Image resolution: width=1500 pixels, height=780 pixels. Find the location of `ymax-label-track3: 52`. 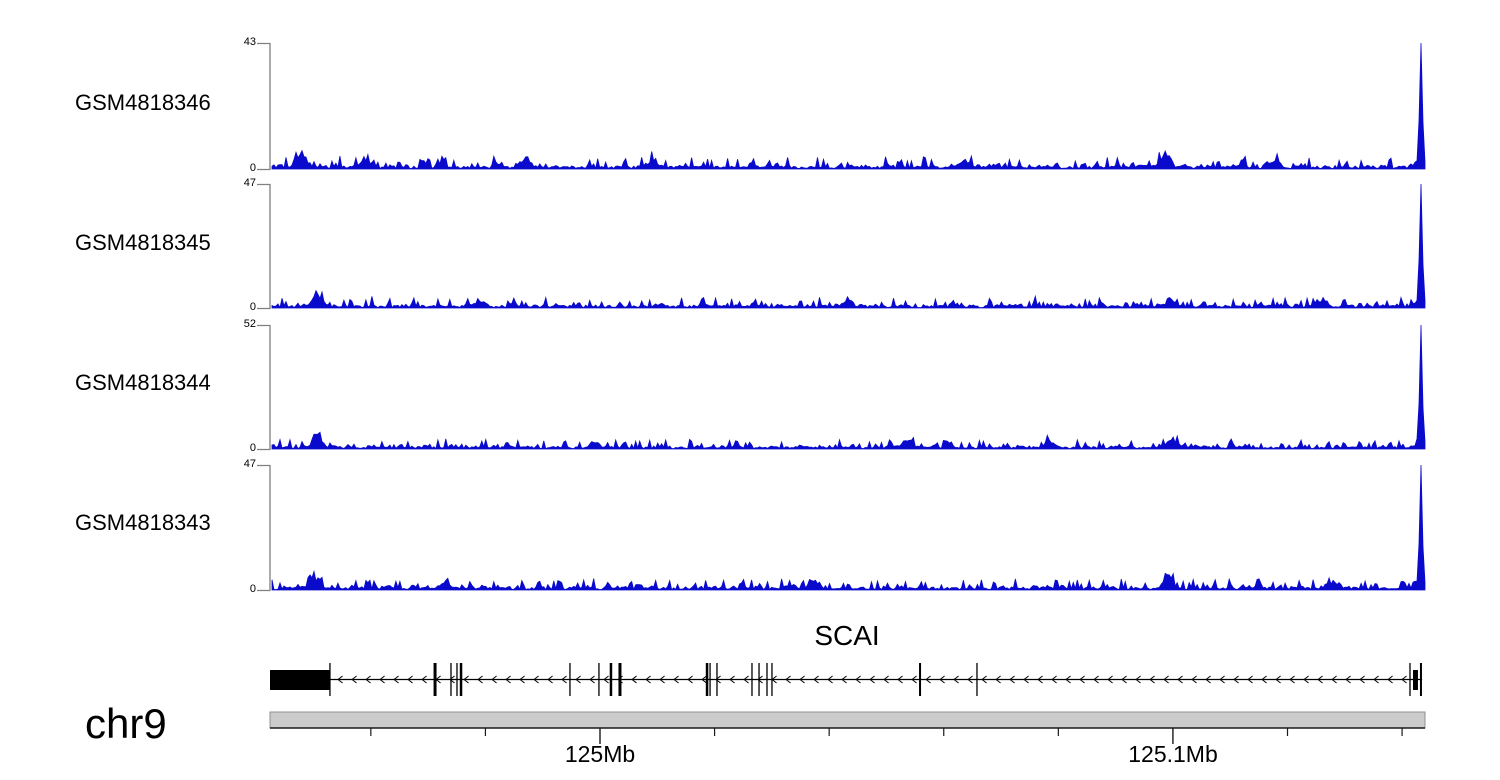

ymax-label-track3: 52 is located at coordinates (249, 324).